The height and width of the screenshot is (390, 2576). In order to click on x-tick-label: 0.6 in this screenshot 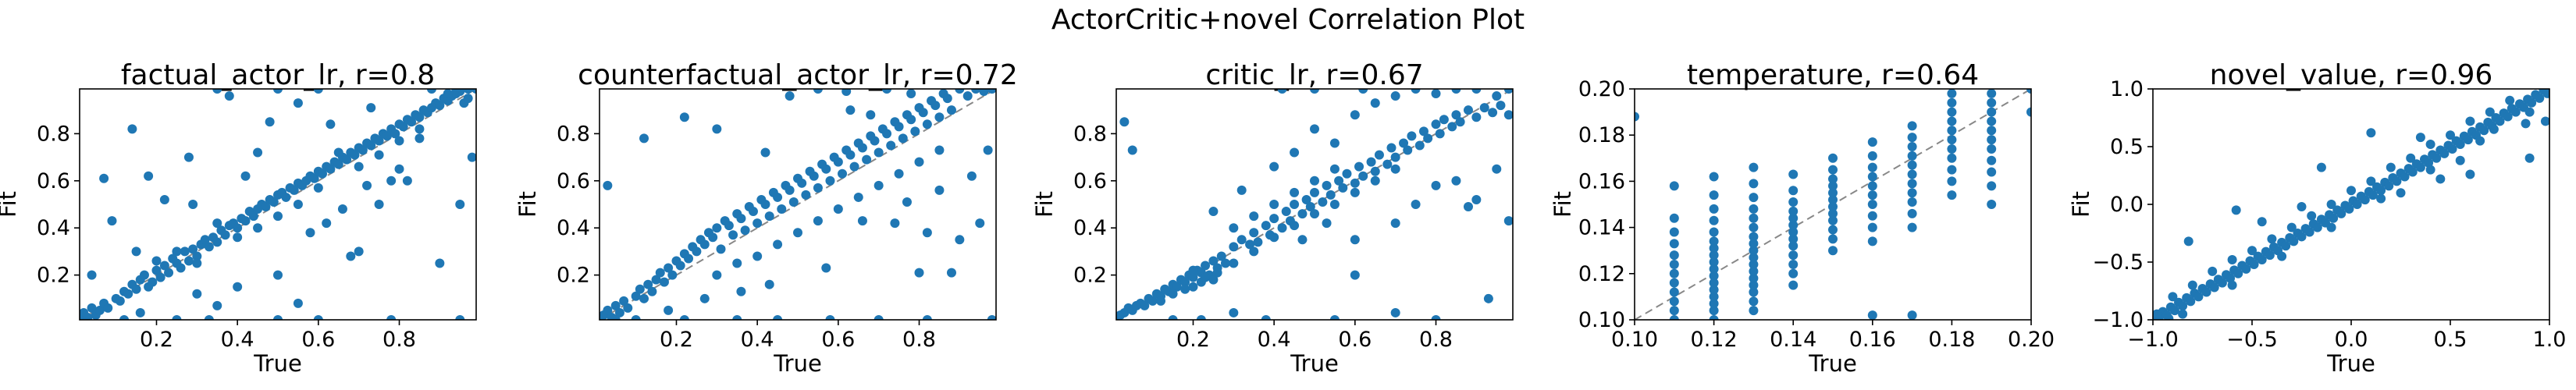, I will do `click(838, 340)`.